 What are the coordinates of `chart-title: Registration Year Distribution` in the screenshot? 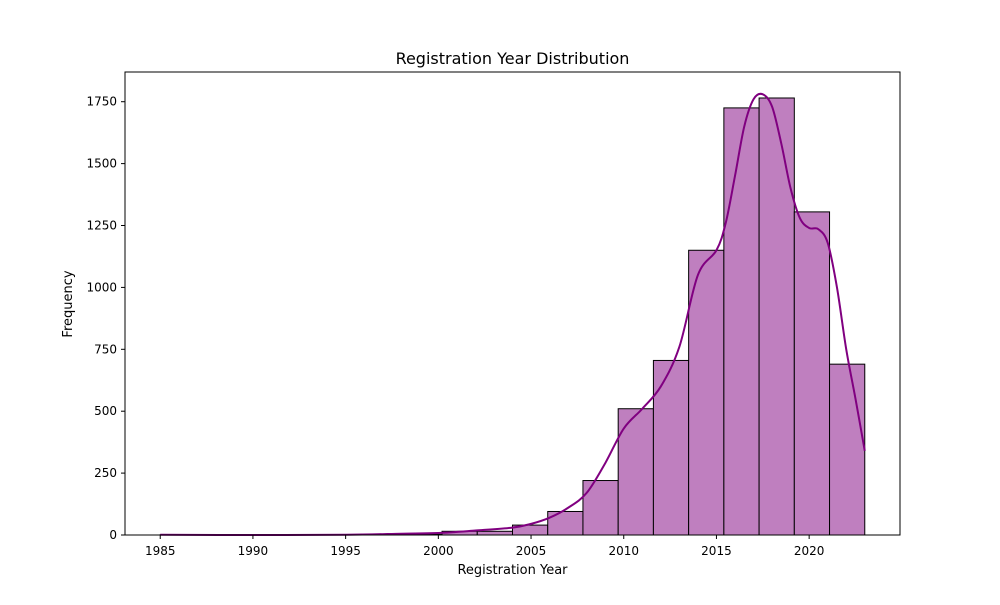 It's located at (513, 58).